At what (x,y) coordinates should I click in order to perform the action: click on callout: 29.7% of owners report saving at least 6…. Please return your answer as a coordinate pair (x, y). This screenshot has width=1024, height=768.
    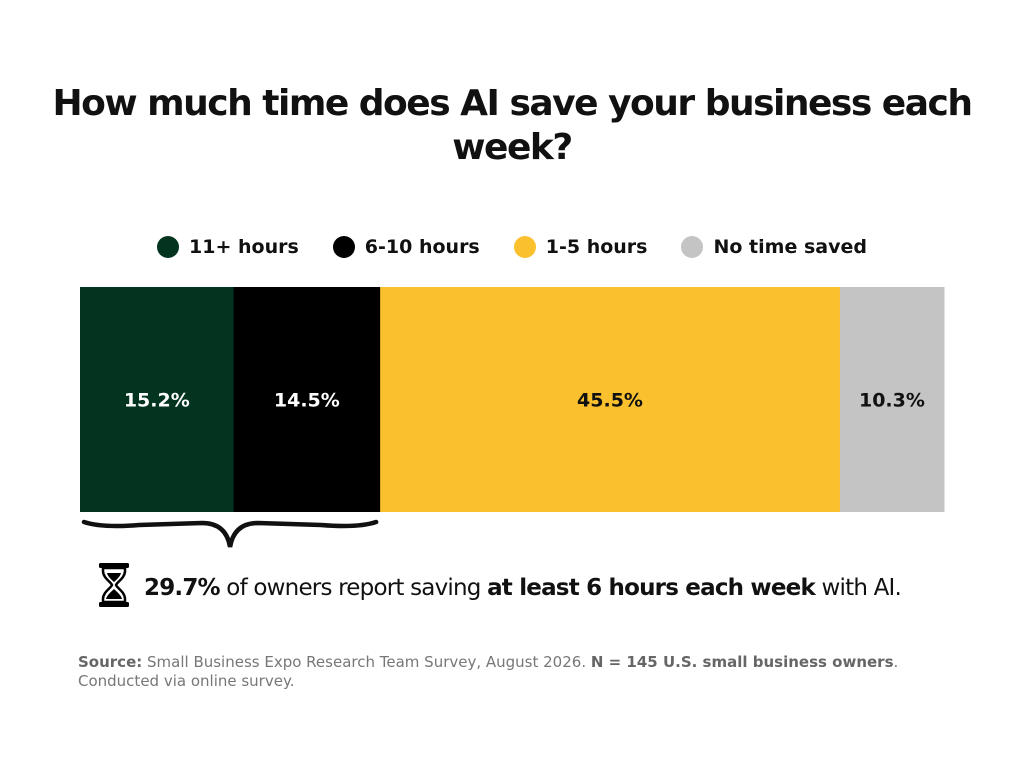
    Looking at the image, I should click on (500, 588).